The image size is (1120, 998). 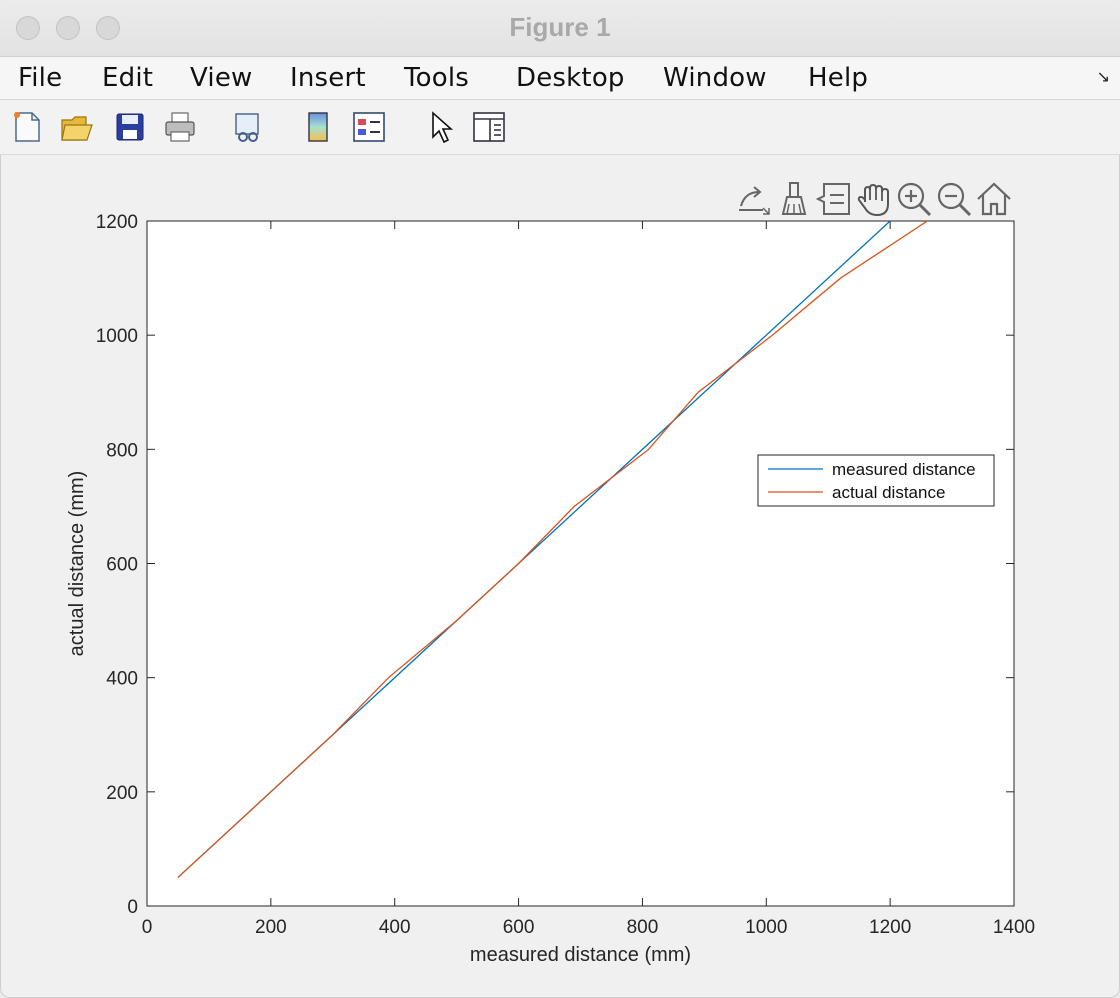 What do you see at coordinates (68, 28) in the screenshot?
I see `minimize-window-button` at bounding box center [68, 28].